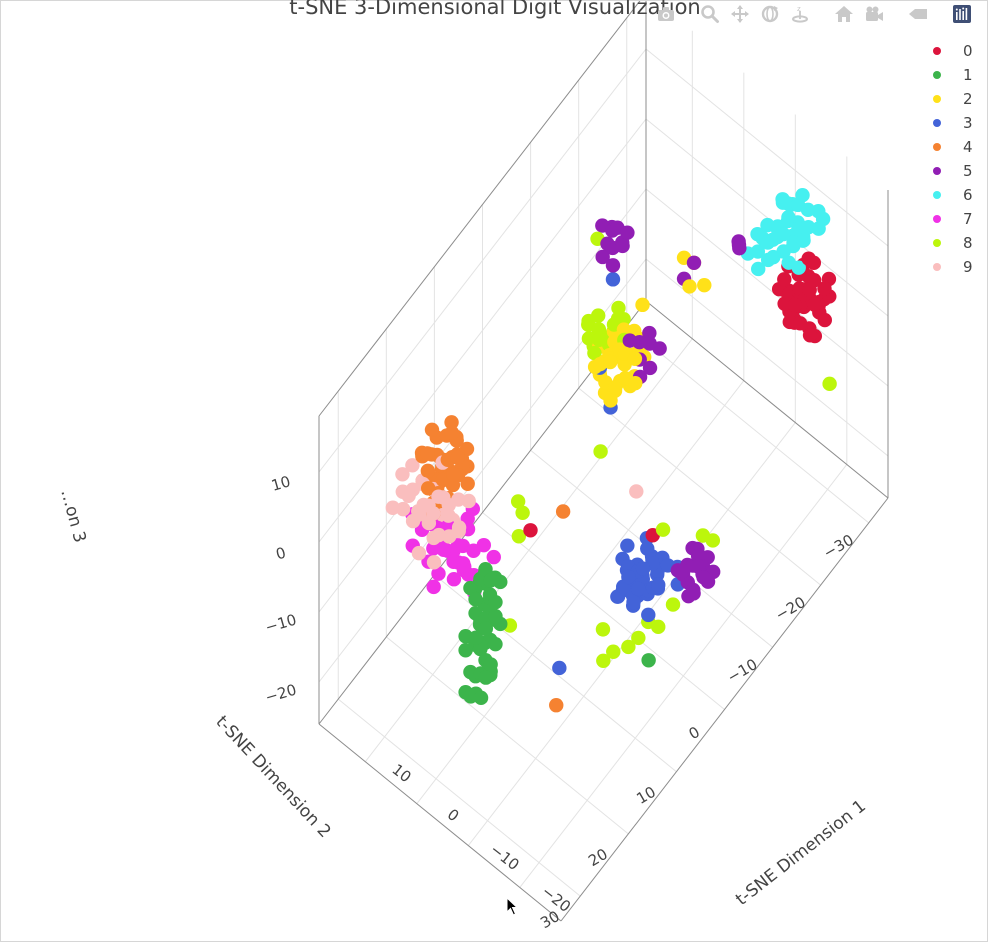  What do you see at coordinates (918, 14) in the screenshot?
I see `toggle-spikelines-button` at bounding box center [918, 14].